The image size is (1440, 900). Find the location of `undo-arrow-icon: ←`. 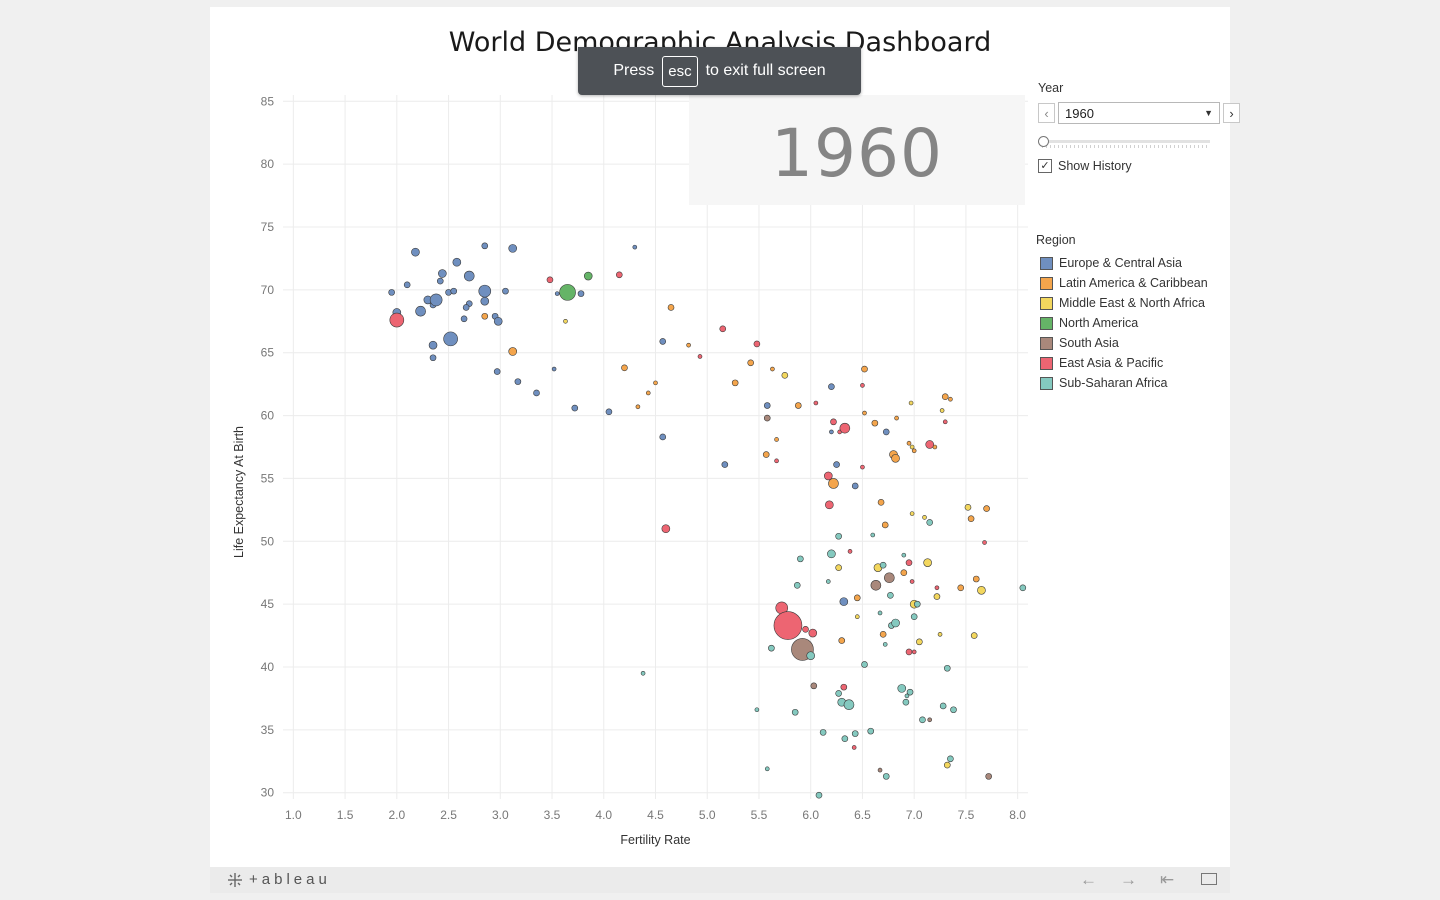

undo-arrow-icon: ← is located at coordinates (1088, 879).